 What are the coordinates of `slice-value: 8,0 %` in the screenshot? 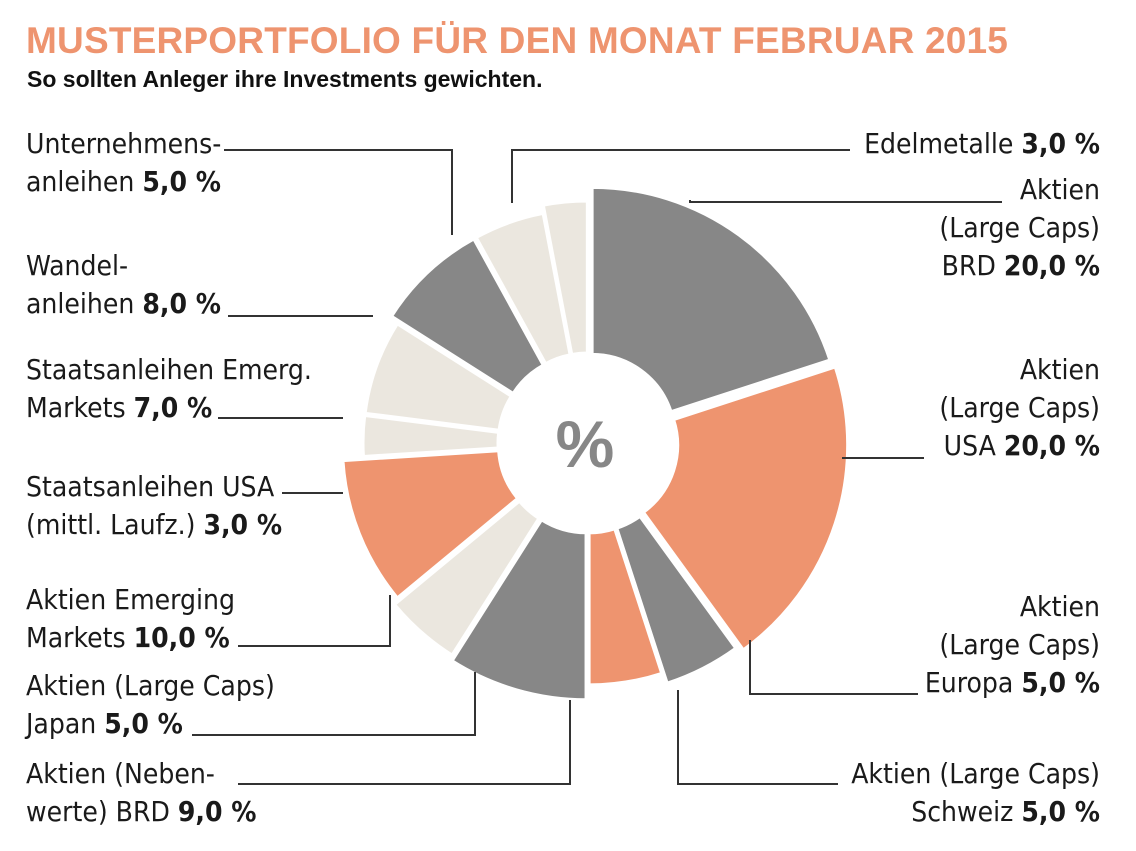 It's located at (181, 303).